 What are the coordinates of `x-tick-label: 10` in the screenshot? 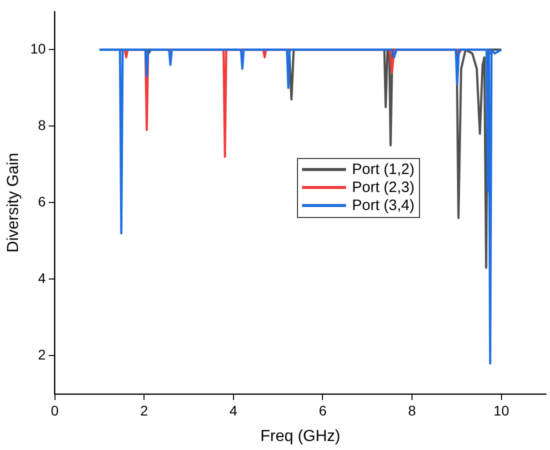 It's located at (502, 410).